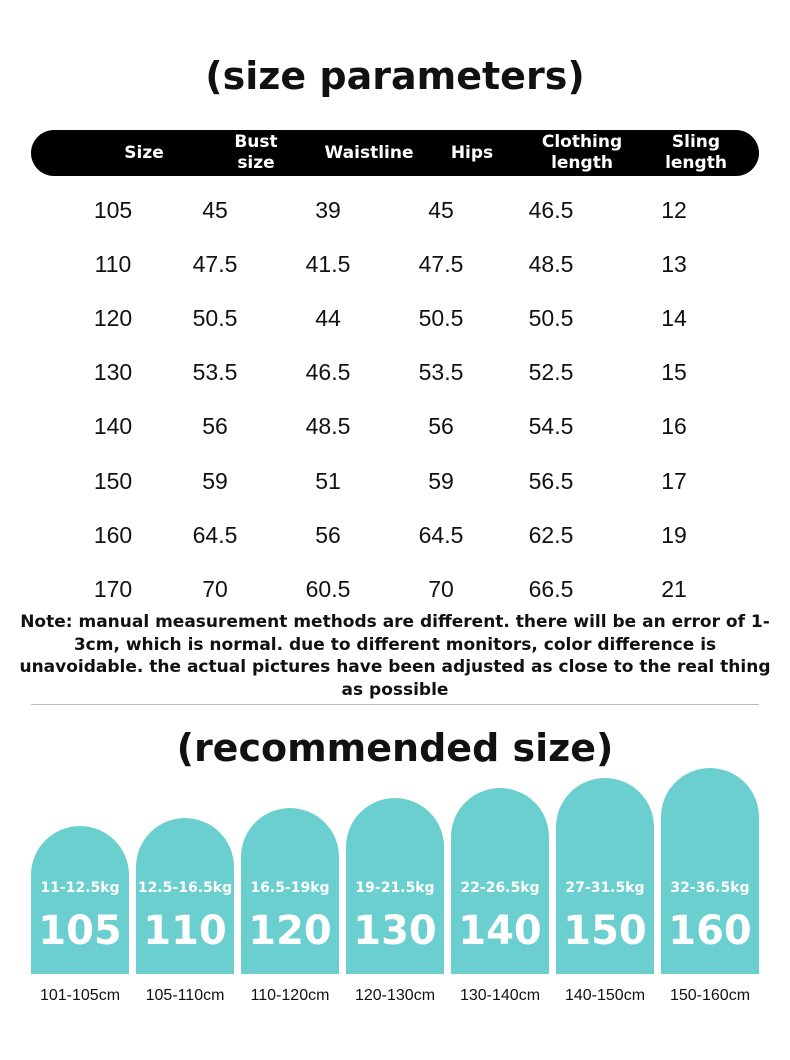 This screenshot has width=790, height=1060. Describe the element at coordinates (551, 371) in the screenshot. I see `table-cell: 52.5` at that location.